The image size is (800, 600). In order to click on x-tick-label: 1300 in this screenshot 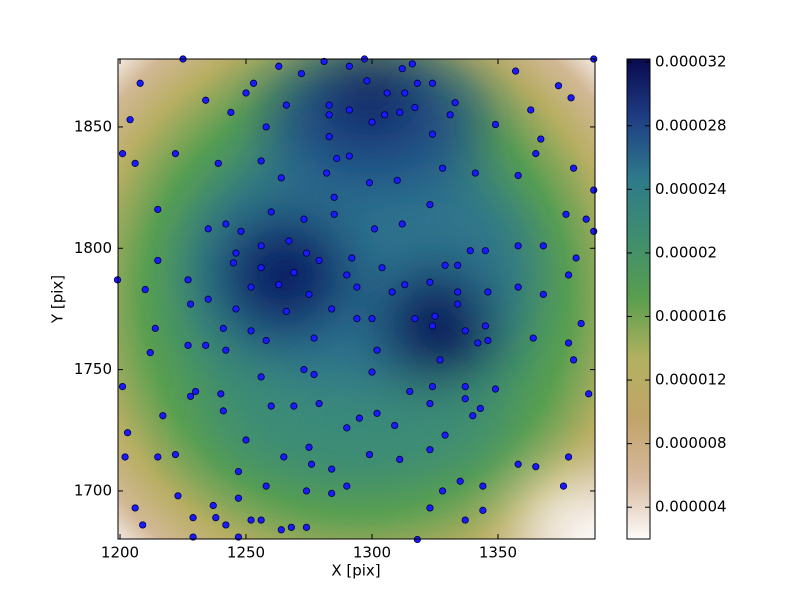, I will do `click(372, 553)`.